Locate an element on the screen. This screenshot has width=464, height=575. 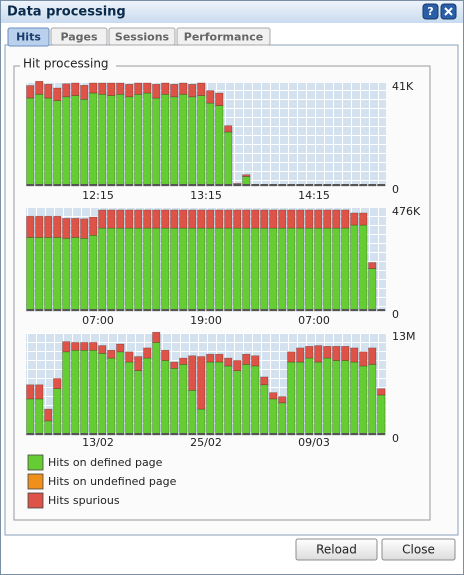
tab-label: Hits is located at coordinates (28, 37).